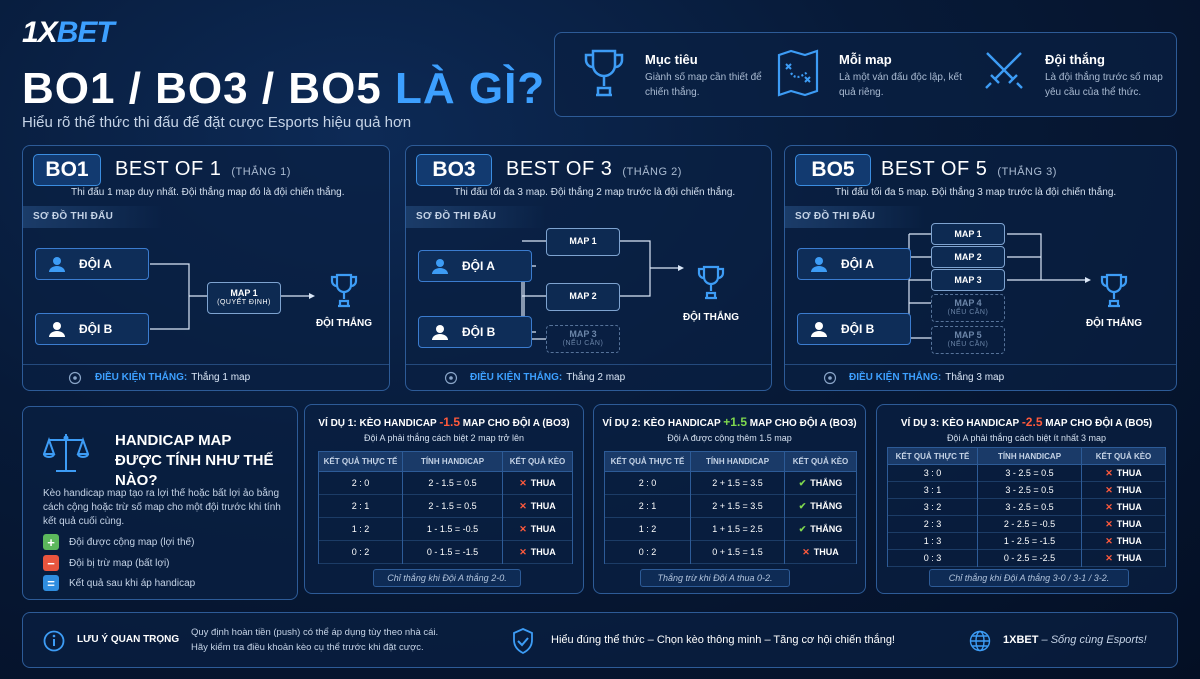 Image resolution: width=1200 pixels, height=679 pixels. Describe the element at coordinates (454, 170) in the screenshot. I see `bo3-tag: BO3` at that location.